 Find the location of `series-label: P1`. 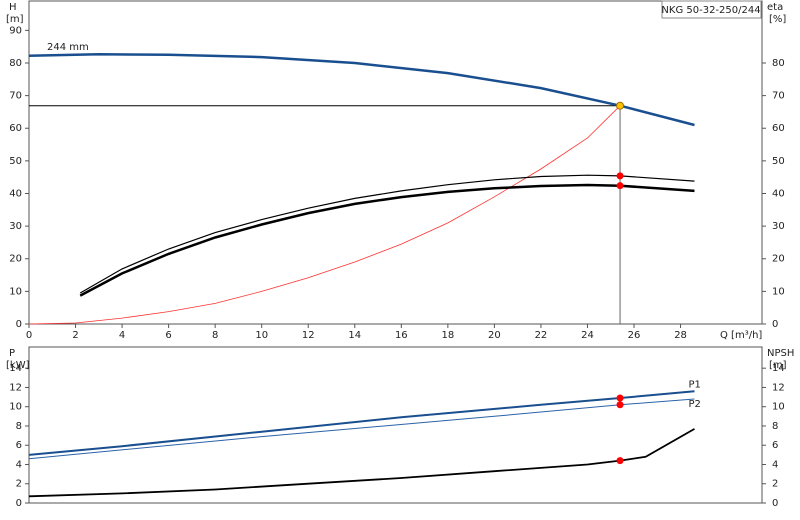

series-label: P1 is located at coordinates (695, 384).